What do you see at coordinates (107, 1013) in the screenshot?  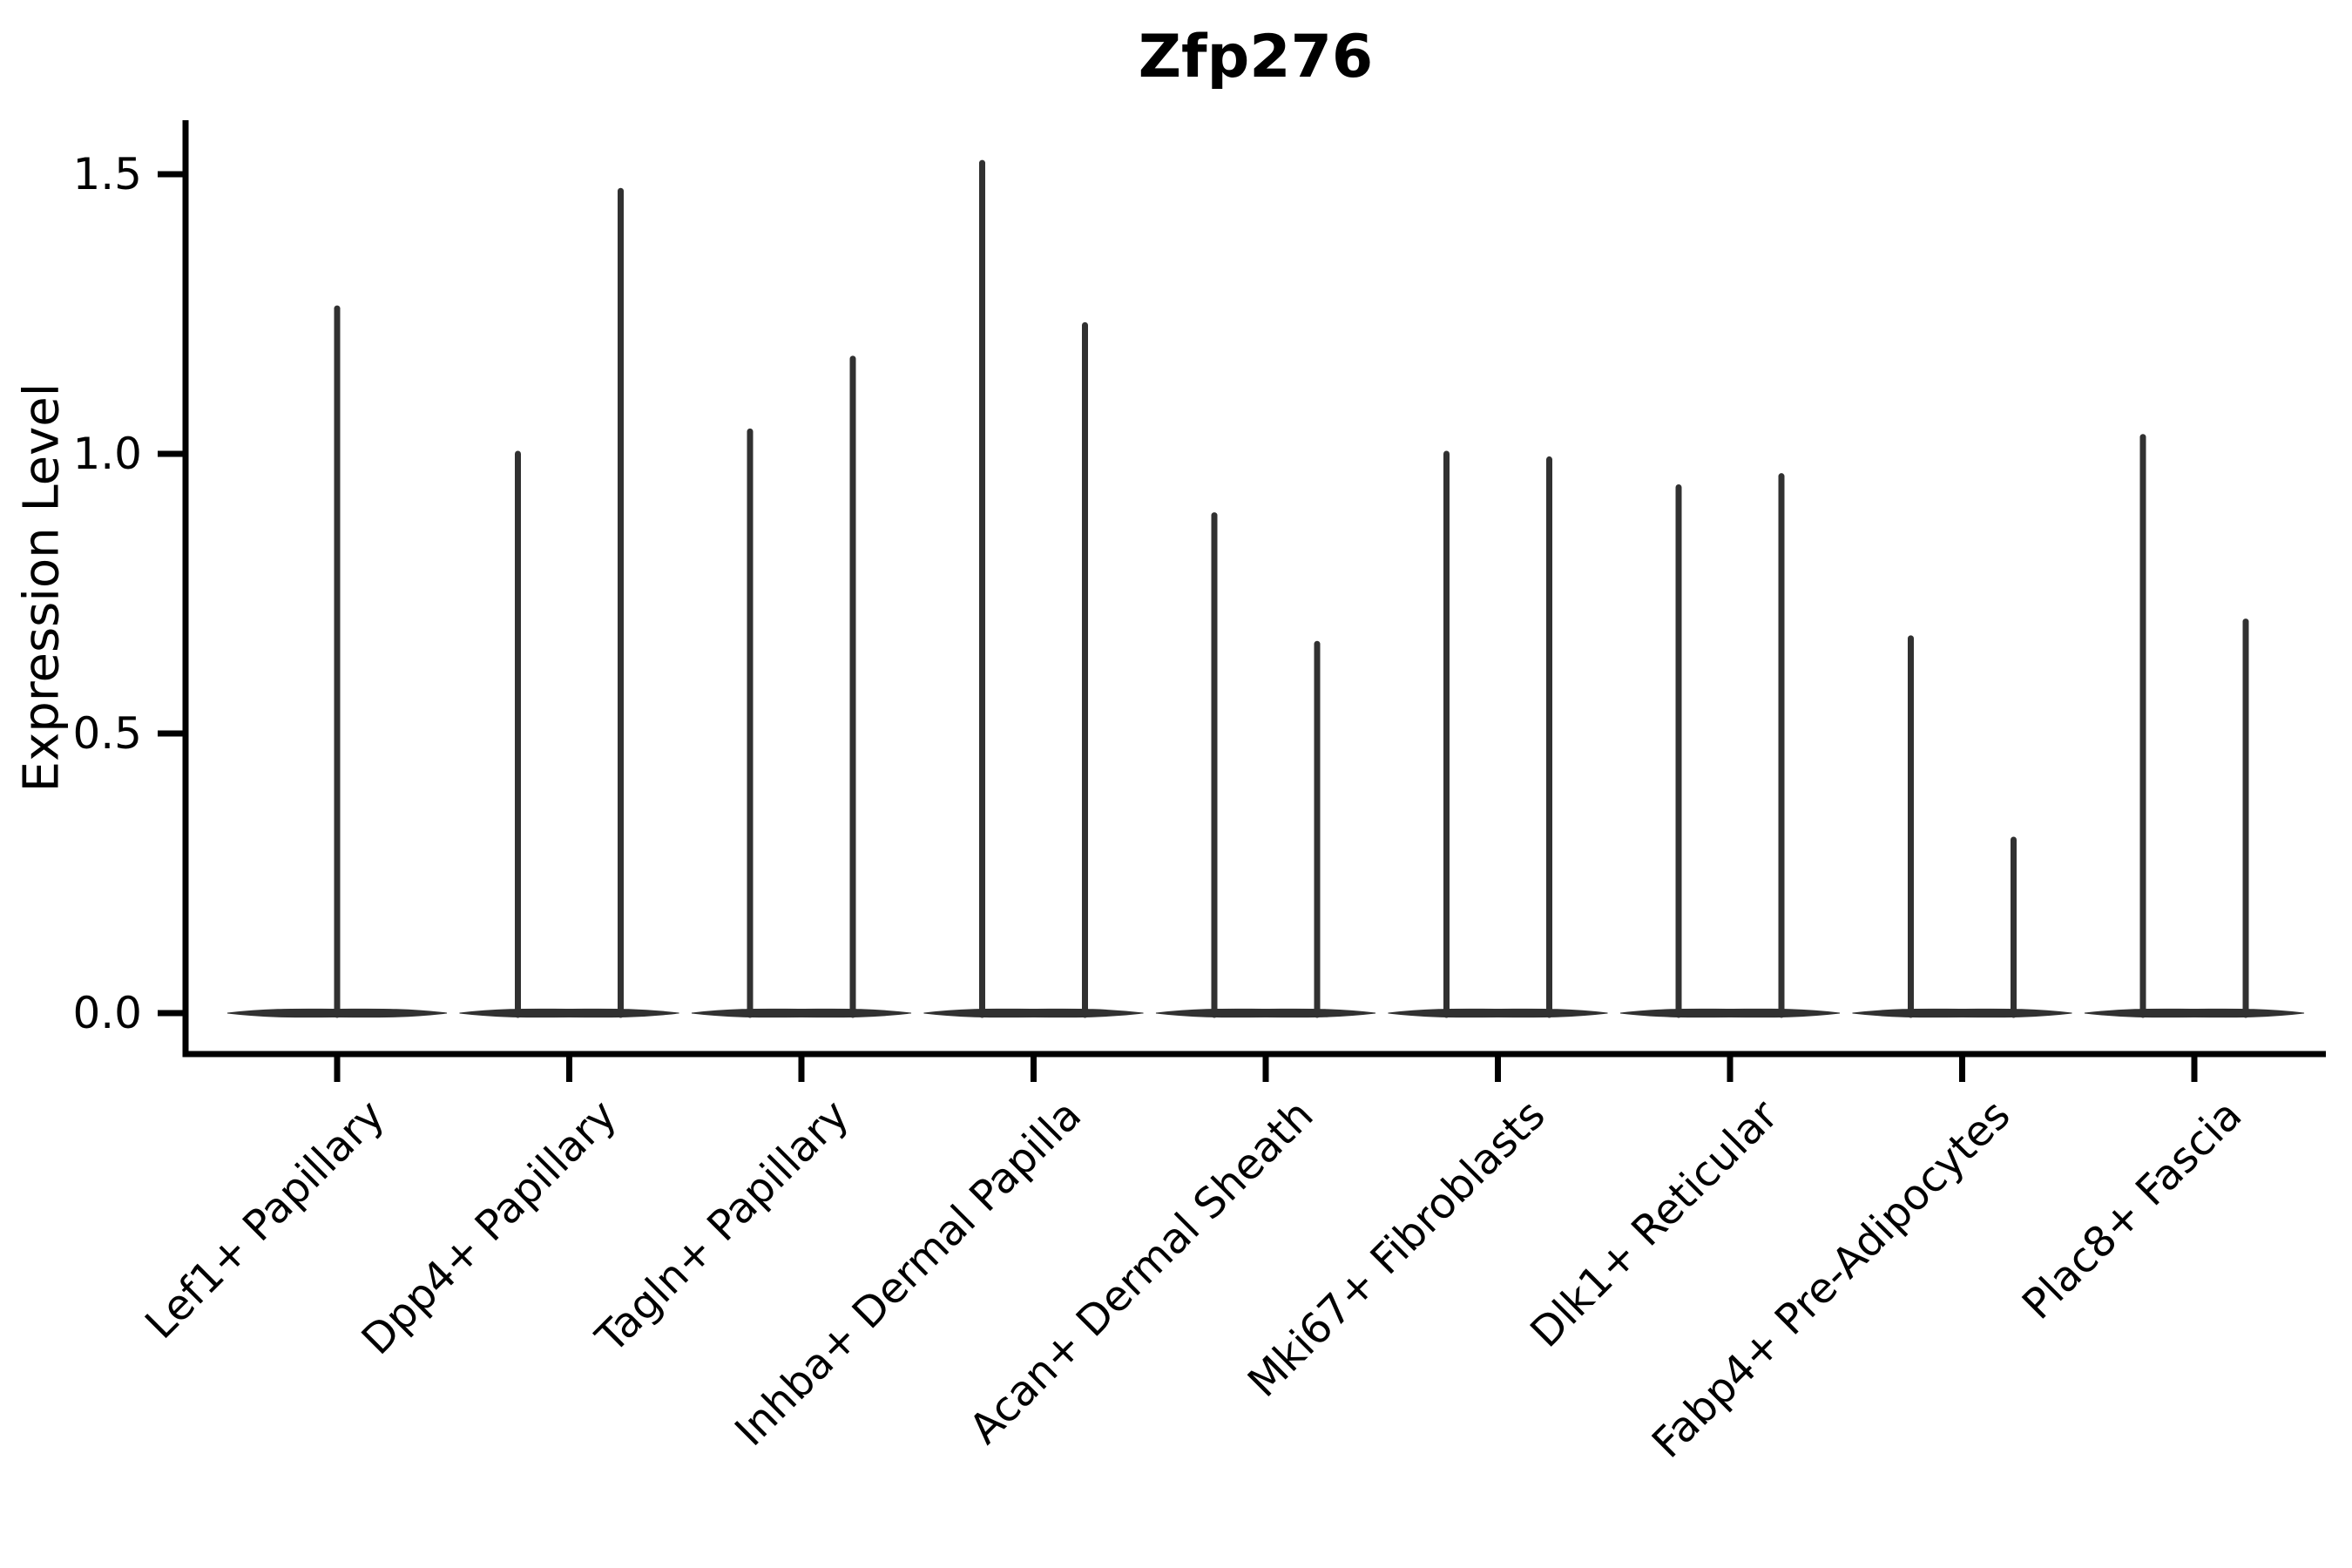 I see `y-tick-label: 0.0` at bounding box center [107, 1013].